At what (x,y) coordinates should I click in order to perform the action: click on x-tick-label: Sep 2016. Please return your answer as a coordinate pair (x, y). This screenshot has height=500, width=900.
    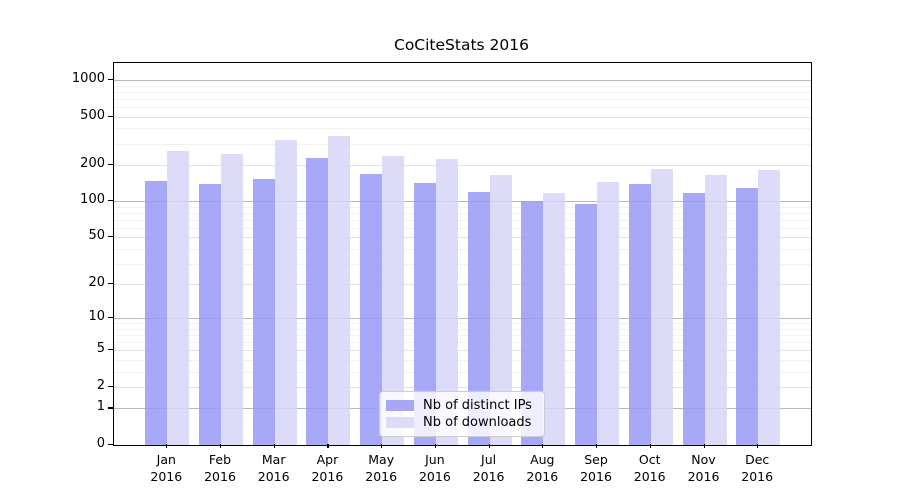
    Looking at the image, I should click on (596, 468).